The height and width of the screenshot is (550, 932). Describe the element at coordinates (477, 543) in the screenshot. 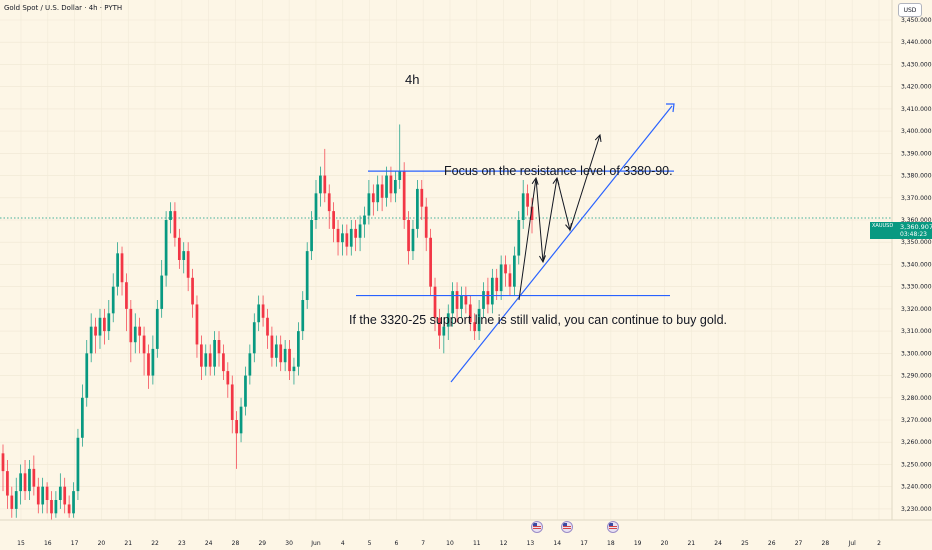

I see `time-tick-label: 11` at that location.